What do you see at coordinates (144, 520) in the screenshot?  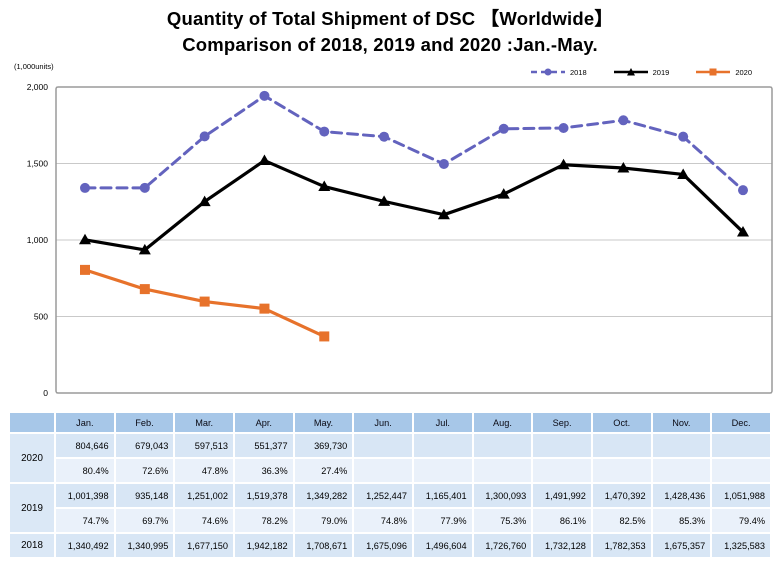 I see `percent-cell: 69.7%` at bounding box center [144, 520].